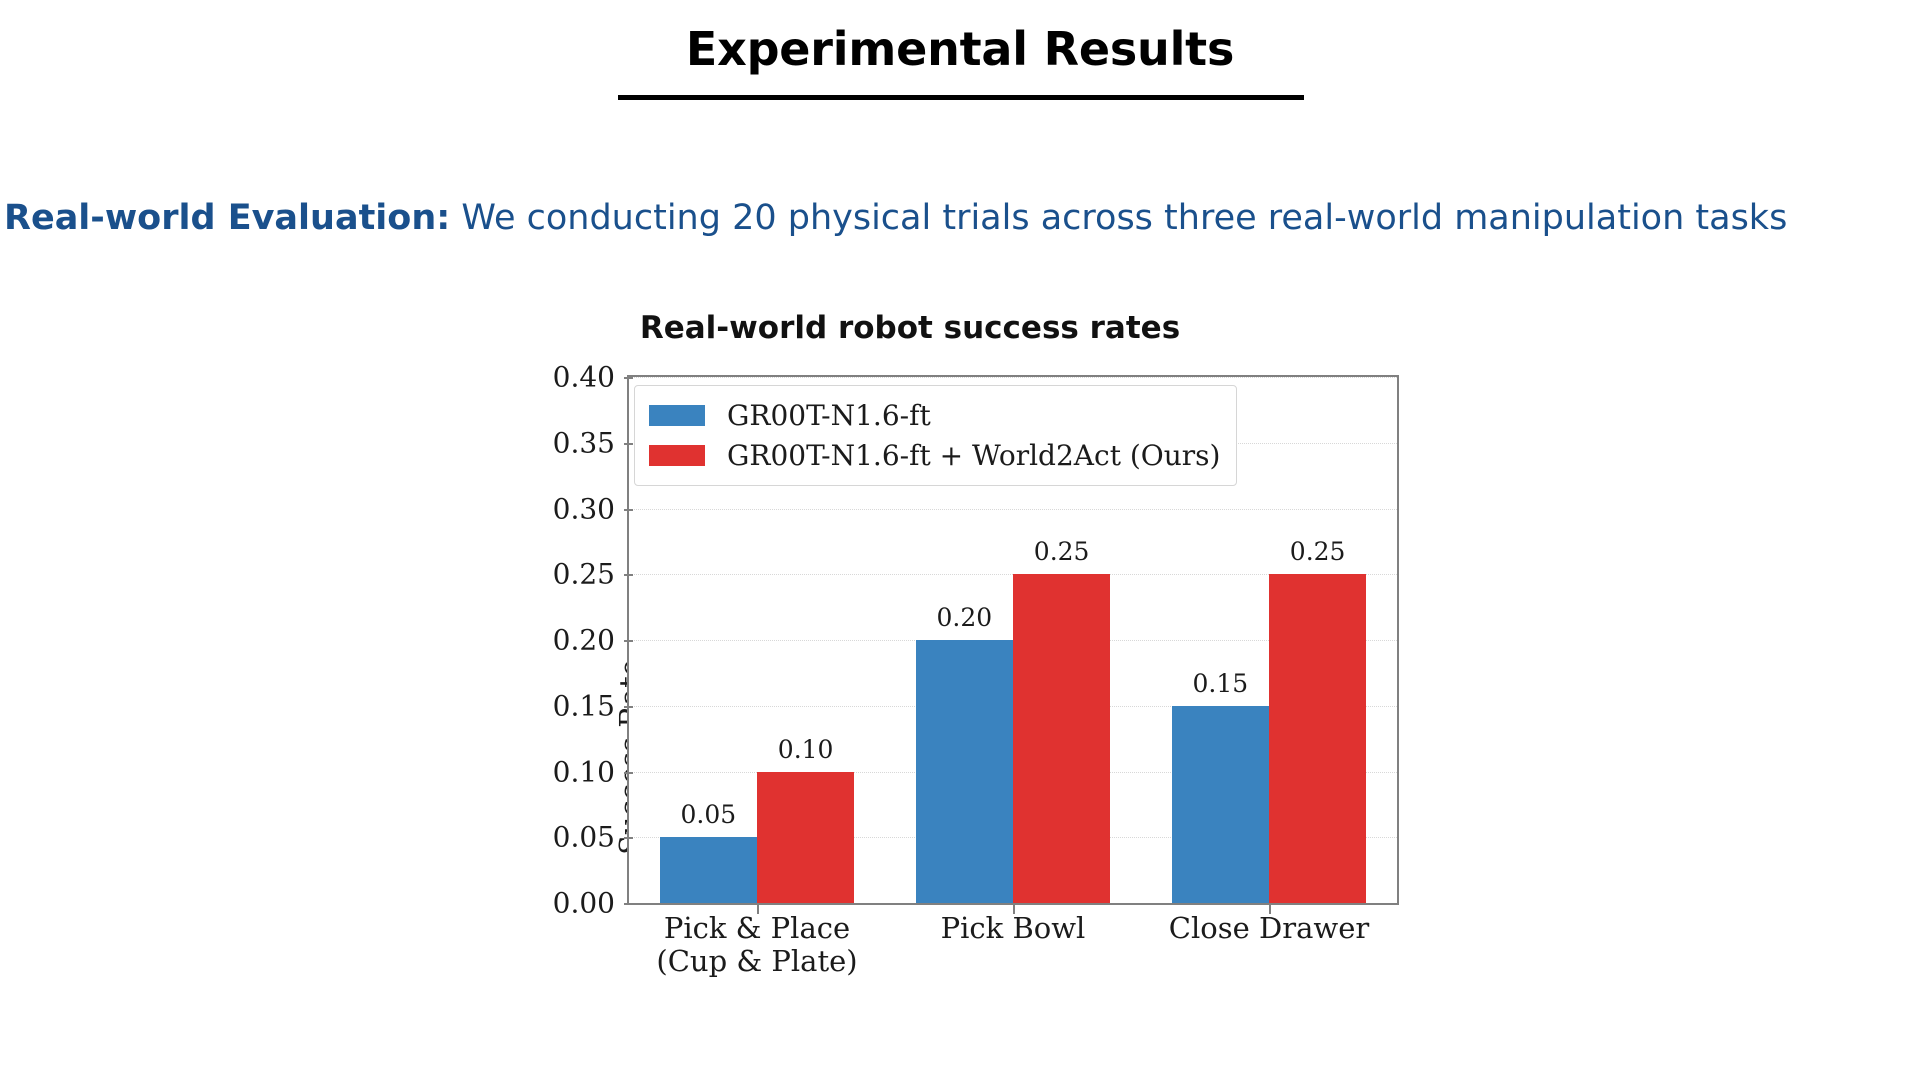  Describe the element at coordinates (961, 97) in the screenshot. I see `title-underline-rule` at that location.